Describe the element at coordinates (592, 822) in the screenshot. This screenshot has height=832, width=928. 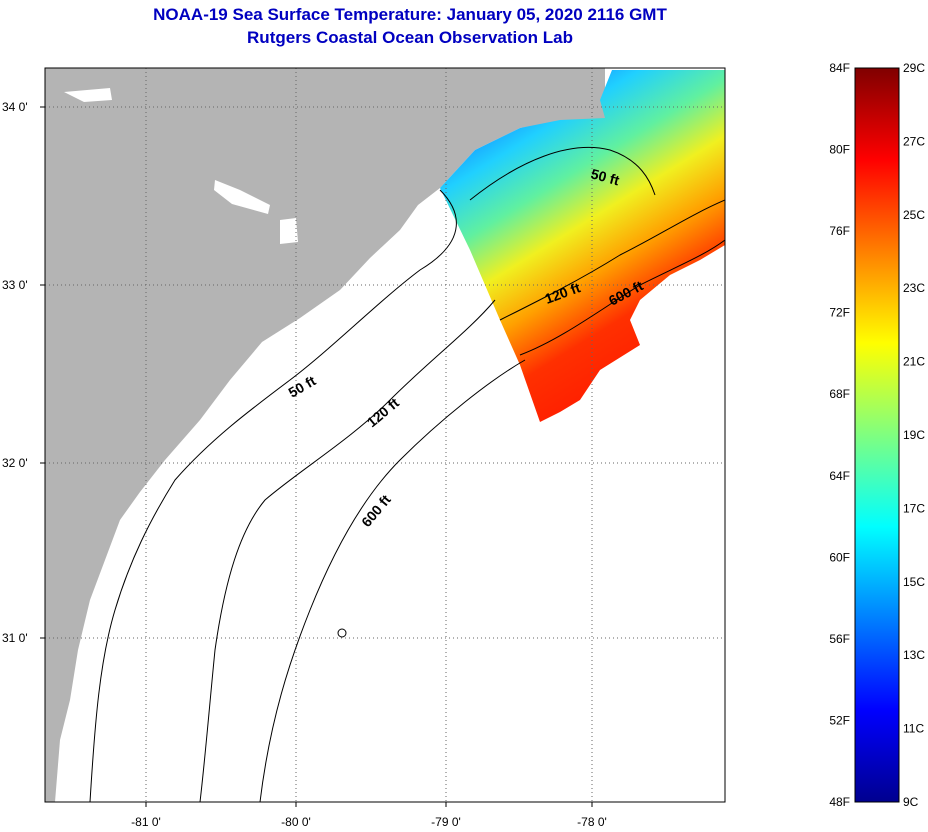
I see `lon-label: -78 0'` at that location.